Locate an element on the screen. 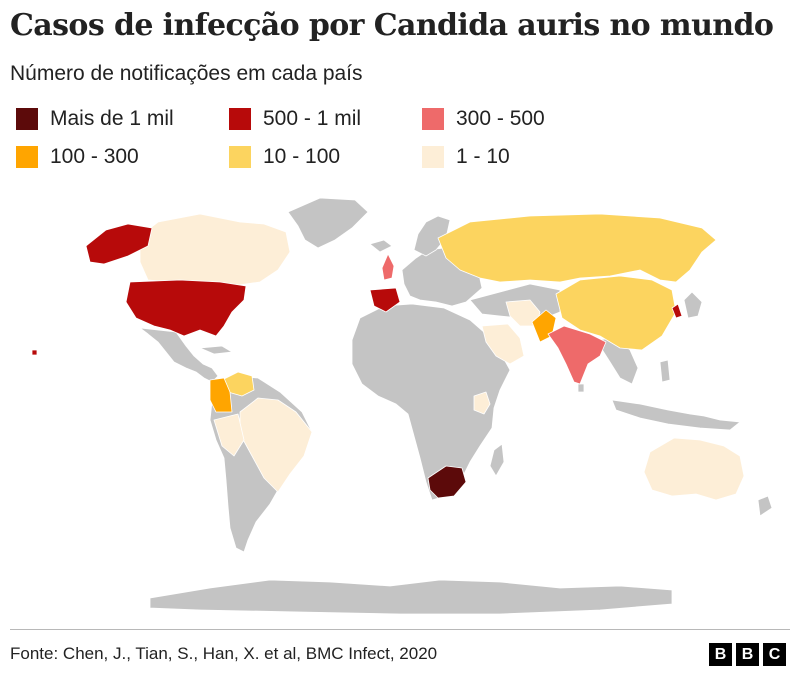 This screenshot has height=673, width=800. legend-label: 100 - 300 is located at coordinates (94, 156).